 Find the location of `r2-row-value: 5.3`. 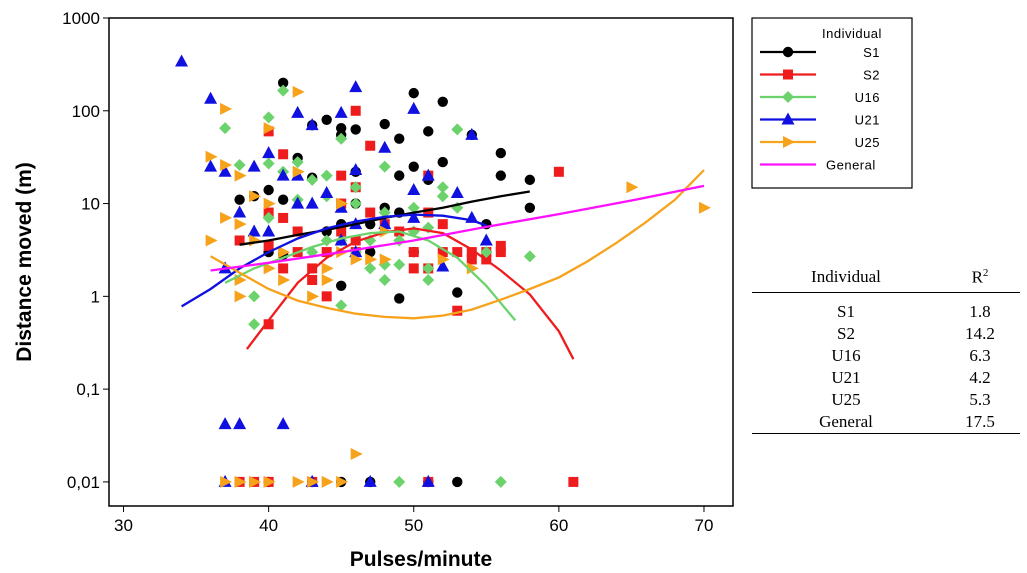

r2-row-value: 5.3 is located at coordinates (980, 399).